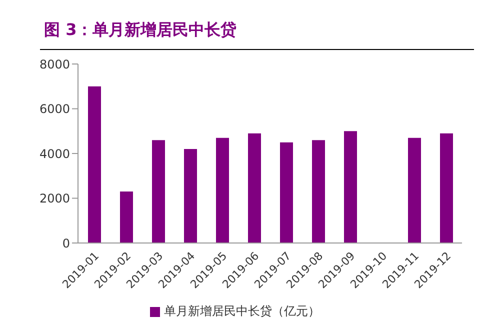 The width and height of the screenshot is (500, 333). What do you see at coordinates (54, 199) in the screenshot?
I see `y-tick-label: 2000` at bounding box center [54, 199].